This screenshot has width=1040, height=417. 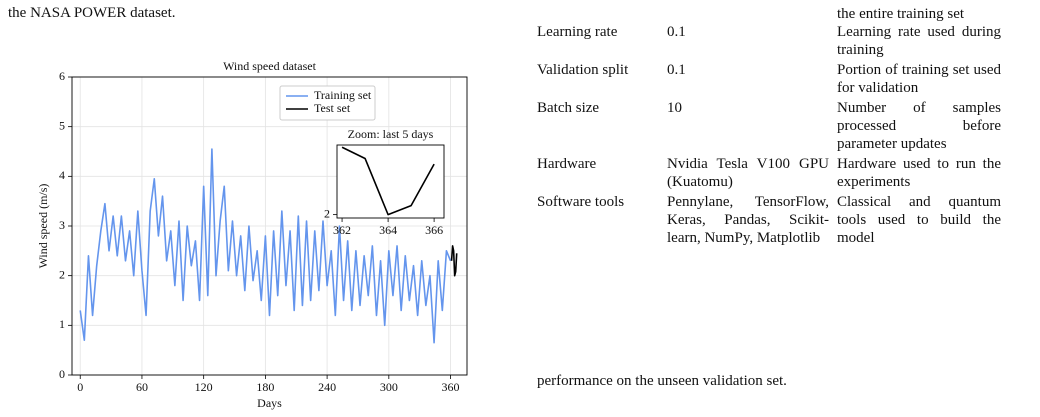 I want to click on x-tick-label: 364, so click(x=388, y=230).